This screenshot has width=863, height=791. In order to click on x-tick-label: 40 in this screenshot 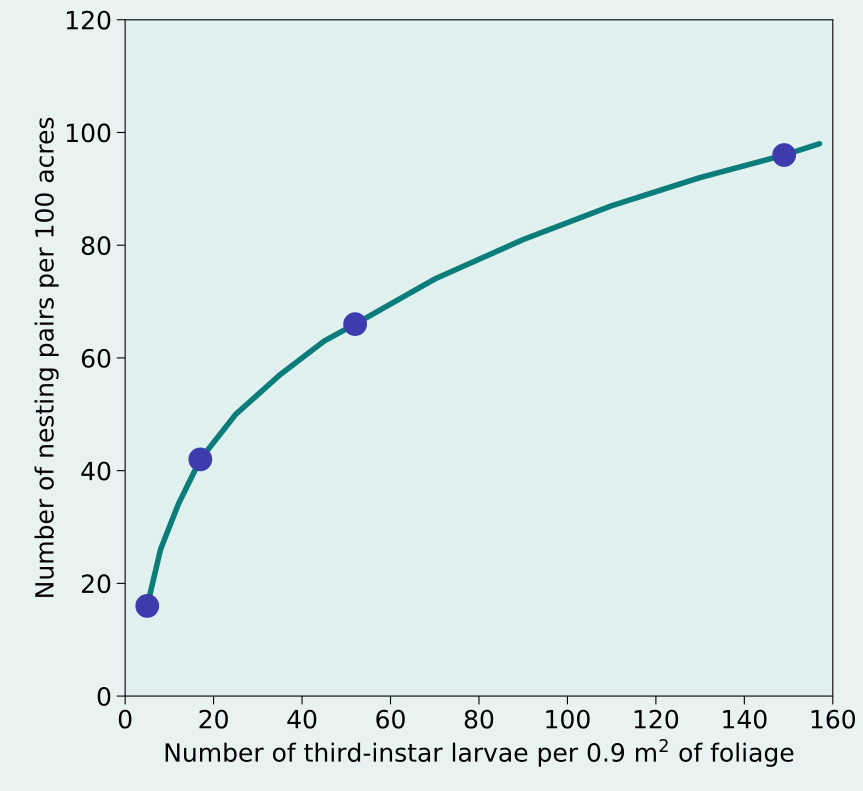, I will do `click(301, 719)`.